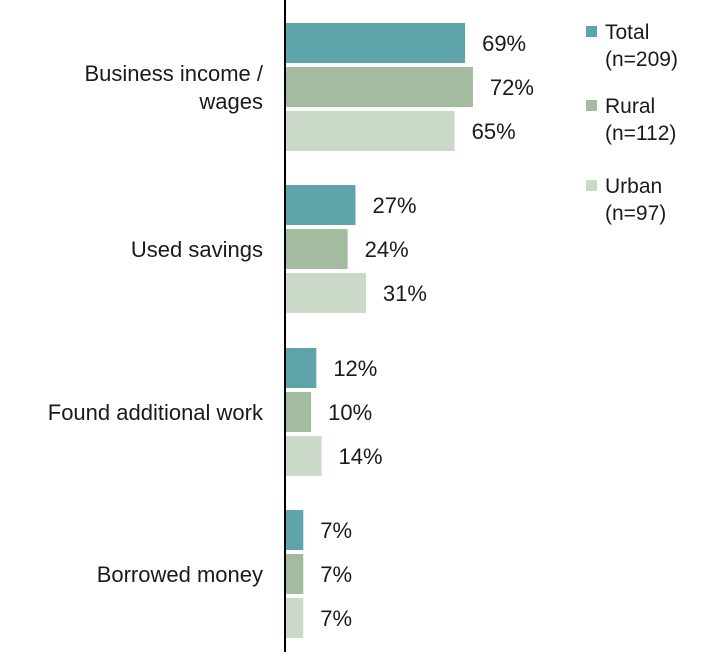 This screenshot has height=657, width=718. Describe the element at coordinates (633, 186) in the screenshot. I see `legend-label: Urban` at that location.